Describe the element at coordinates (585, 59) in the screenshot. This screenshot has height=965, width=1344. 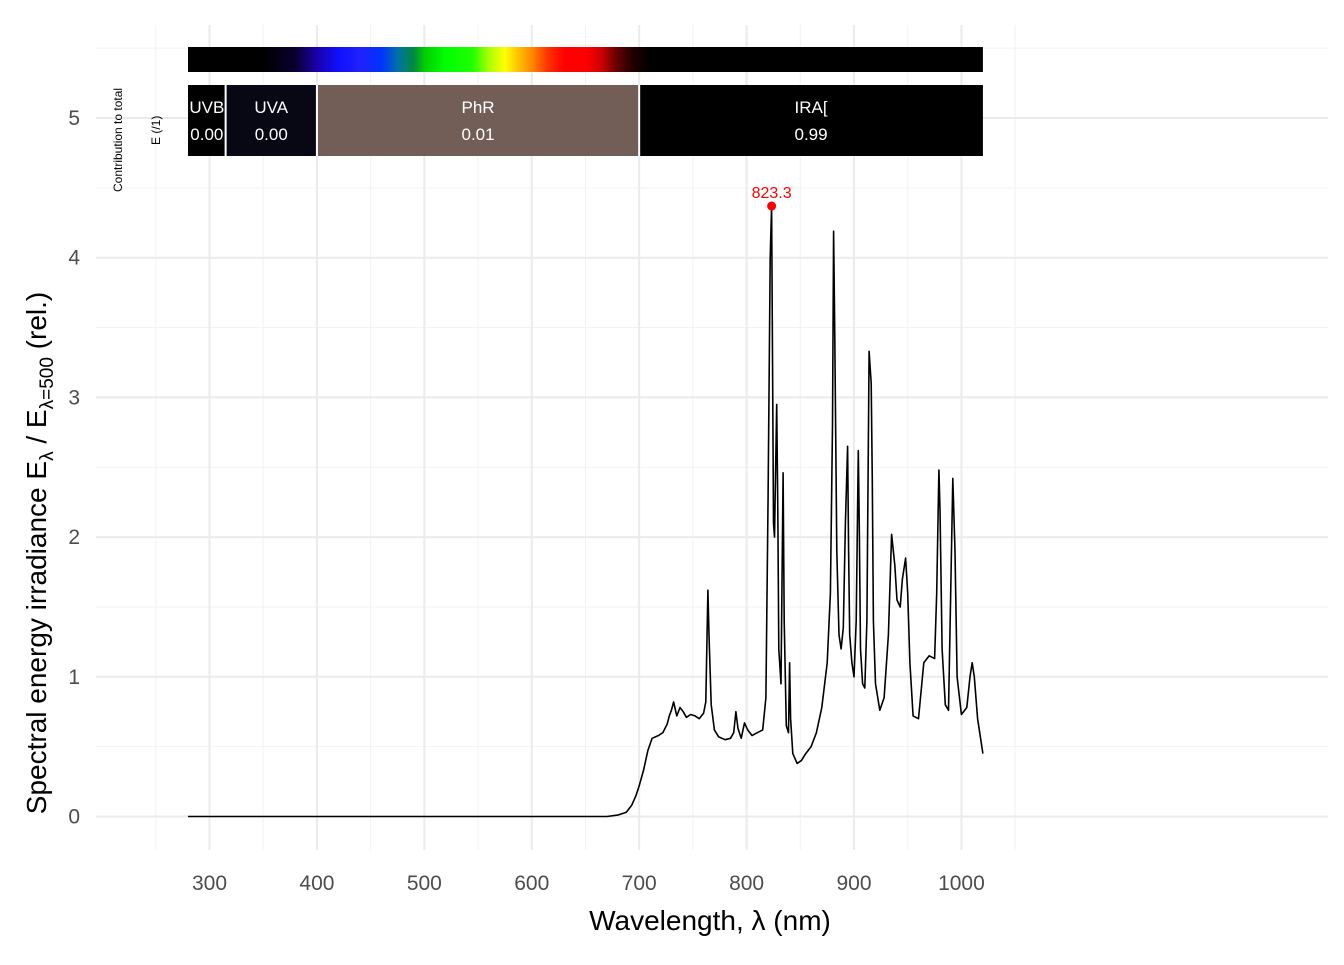
I see `spectrum-color-strip` at that location.